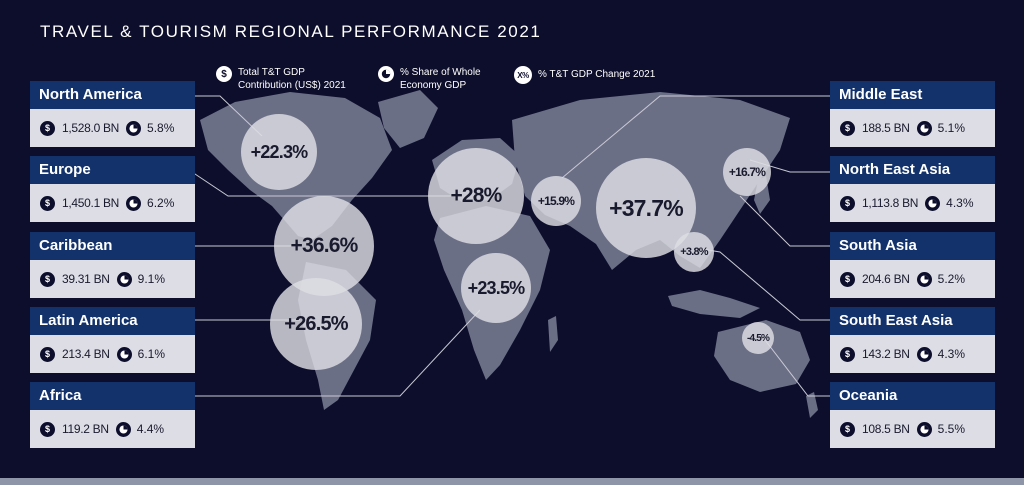 The height and width of the screenshot is (485, 1024). Describe the element at coordinates (112, 340) in the screenshot. I see `card-latin-america: Latin America $ 213.4 BN 6.1%` at that location.